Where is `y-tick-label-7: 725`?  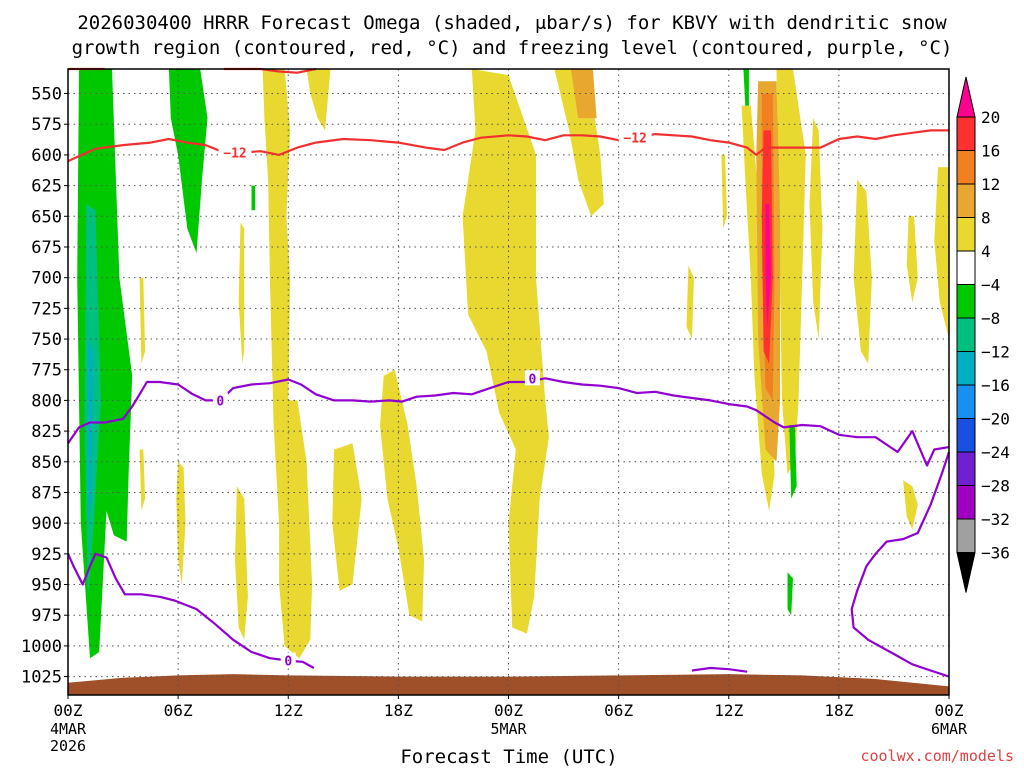
y-tick-label-7: 725 is located at coordinates (46, 309).